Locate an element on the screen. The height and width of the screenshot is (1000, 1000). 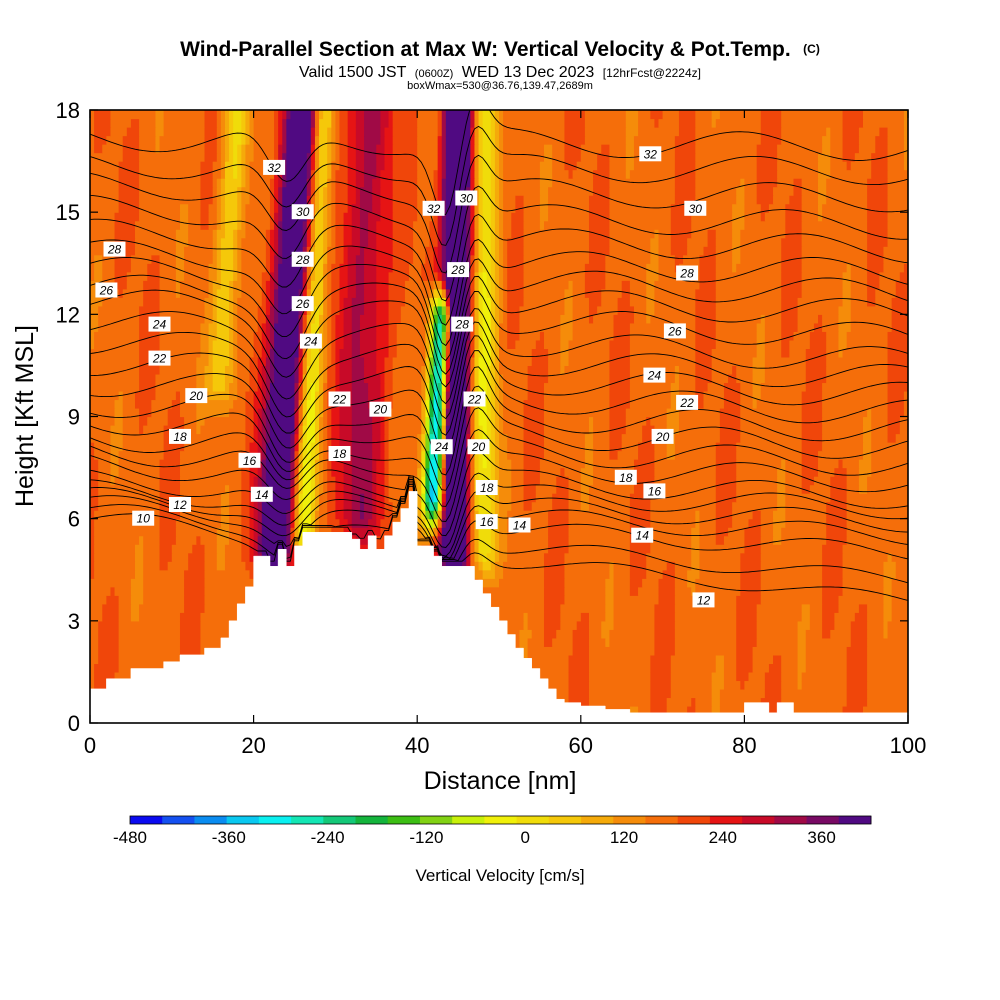
isentrope-label-text: 16 is located at coordinates (487, 522).